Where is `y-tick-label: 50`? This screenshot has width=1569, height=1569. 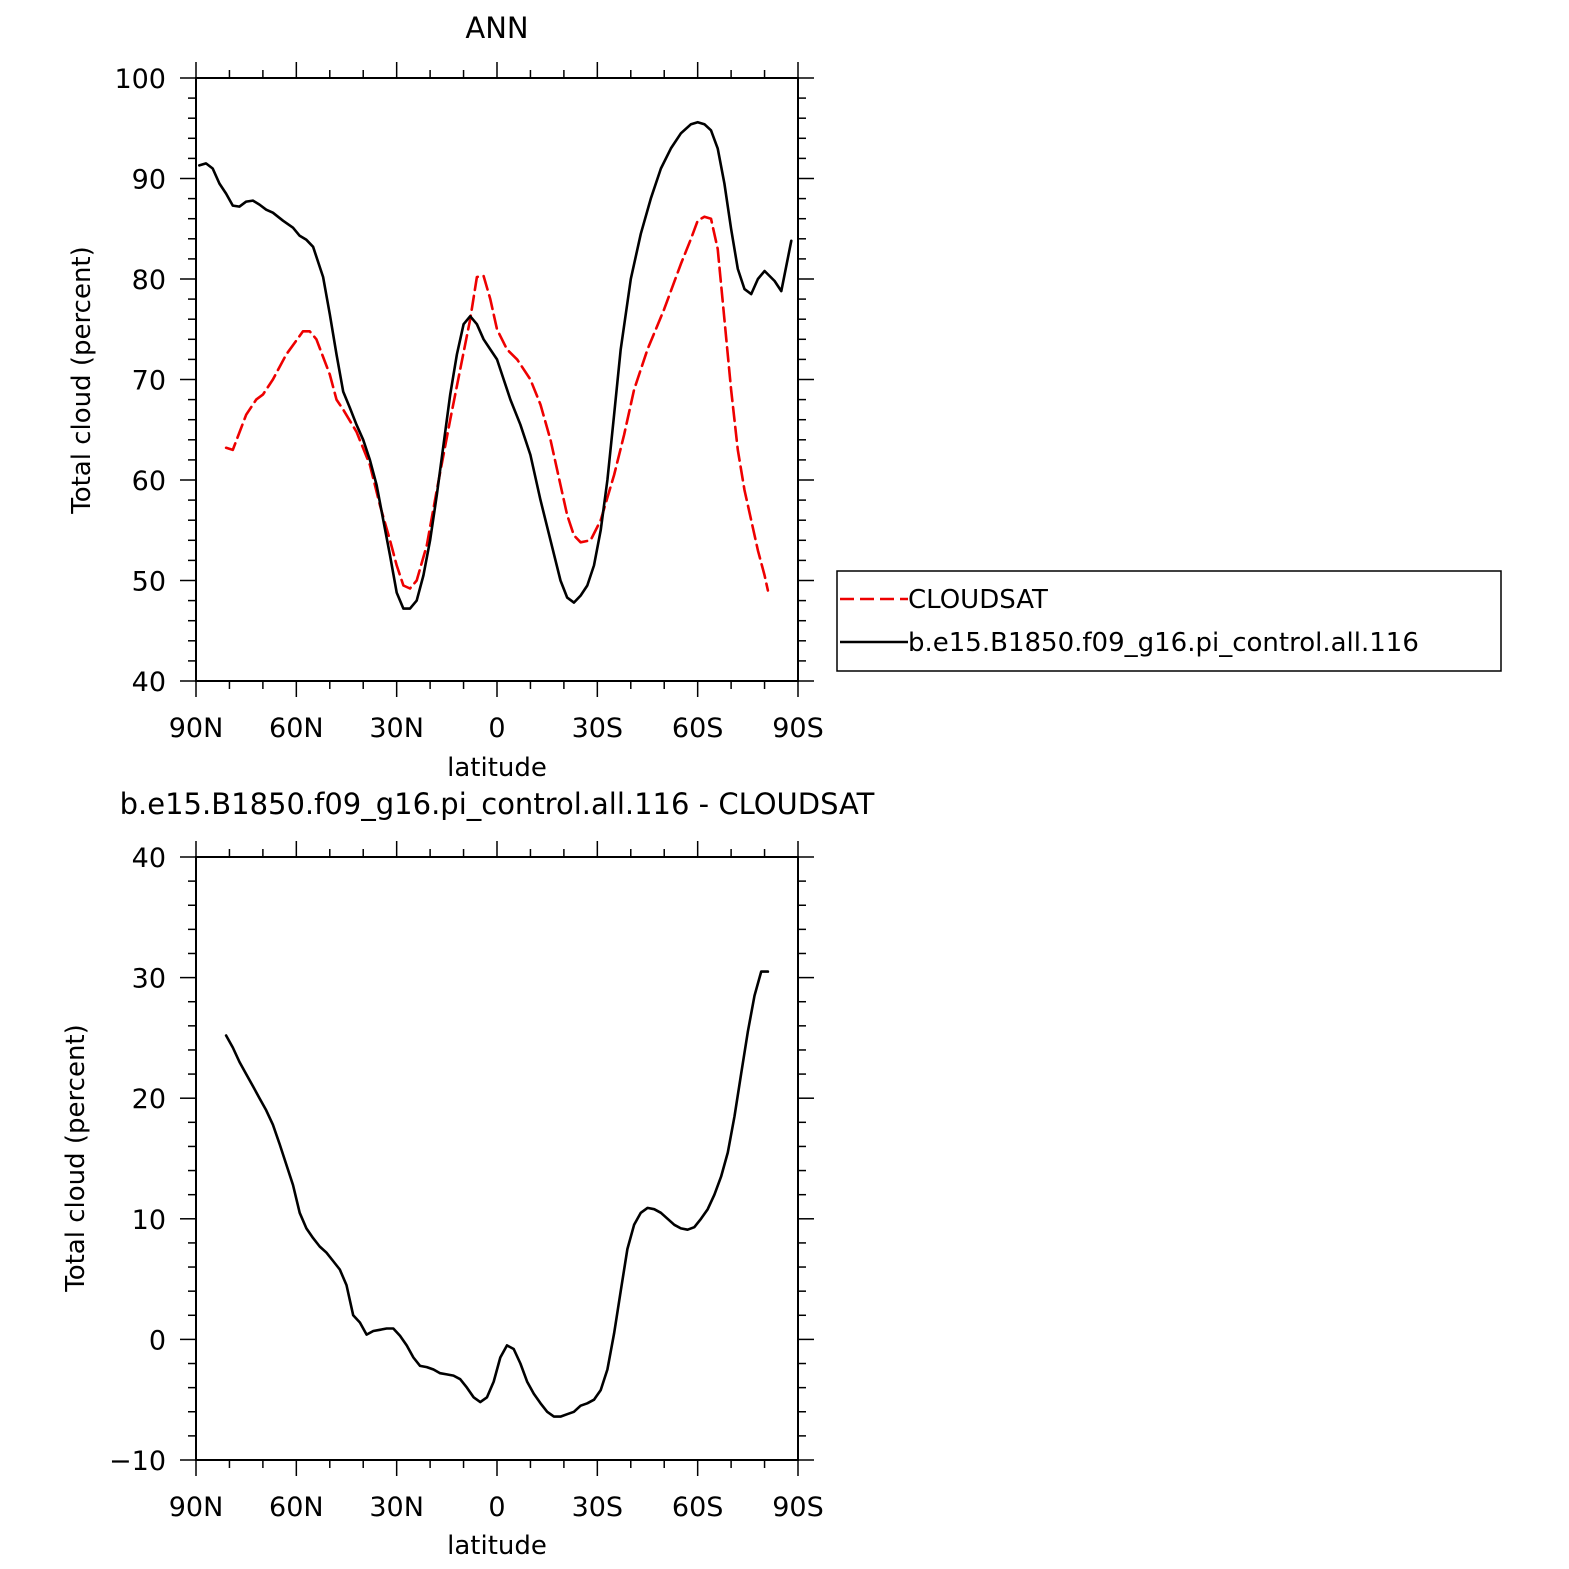
y-tick-label: 50 is located at coordinates (149, 582).